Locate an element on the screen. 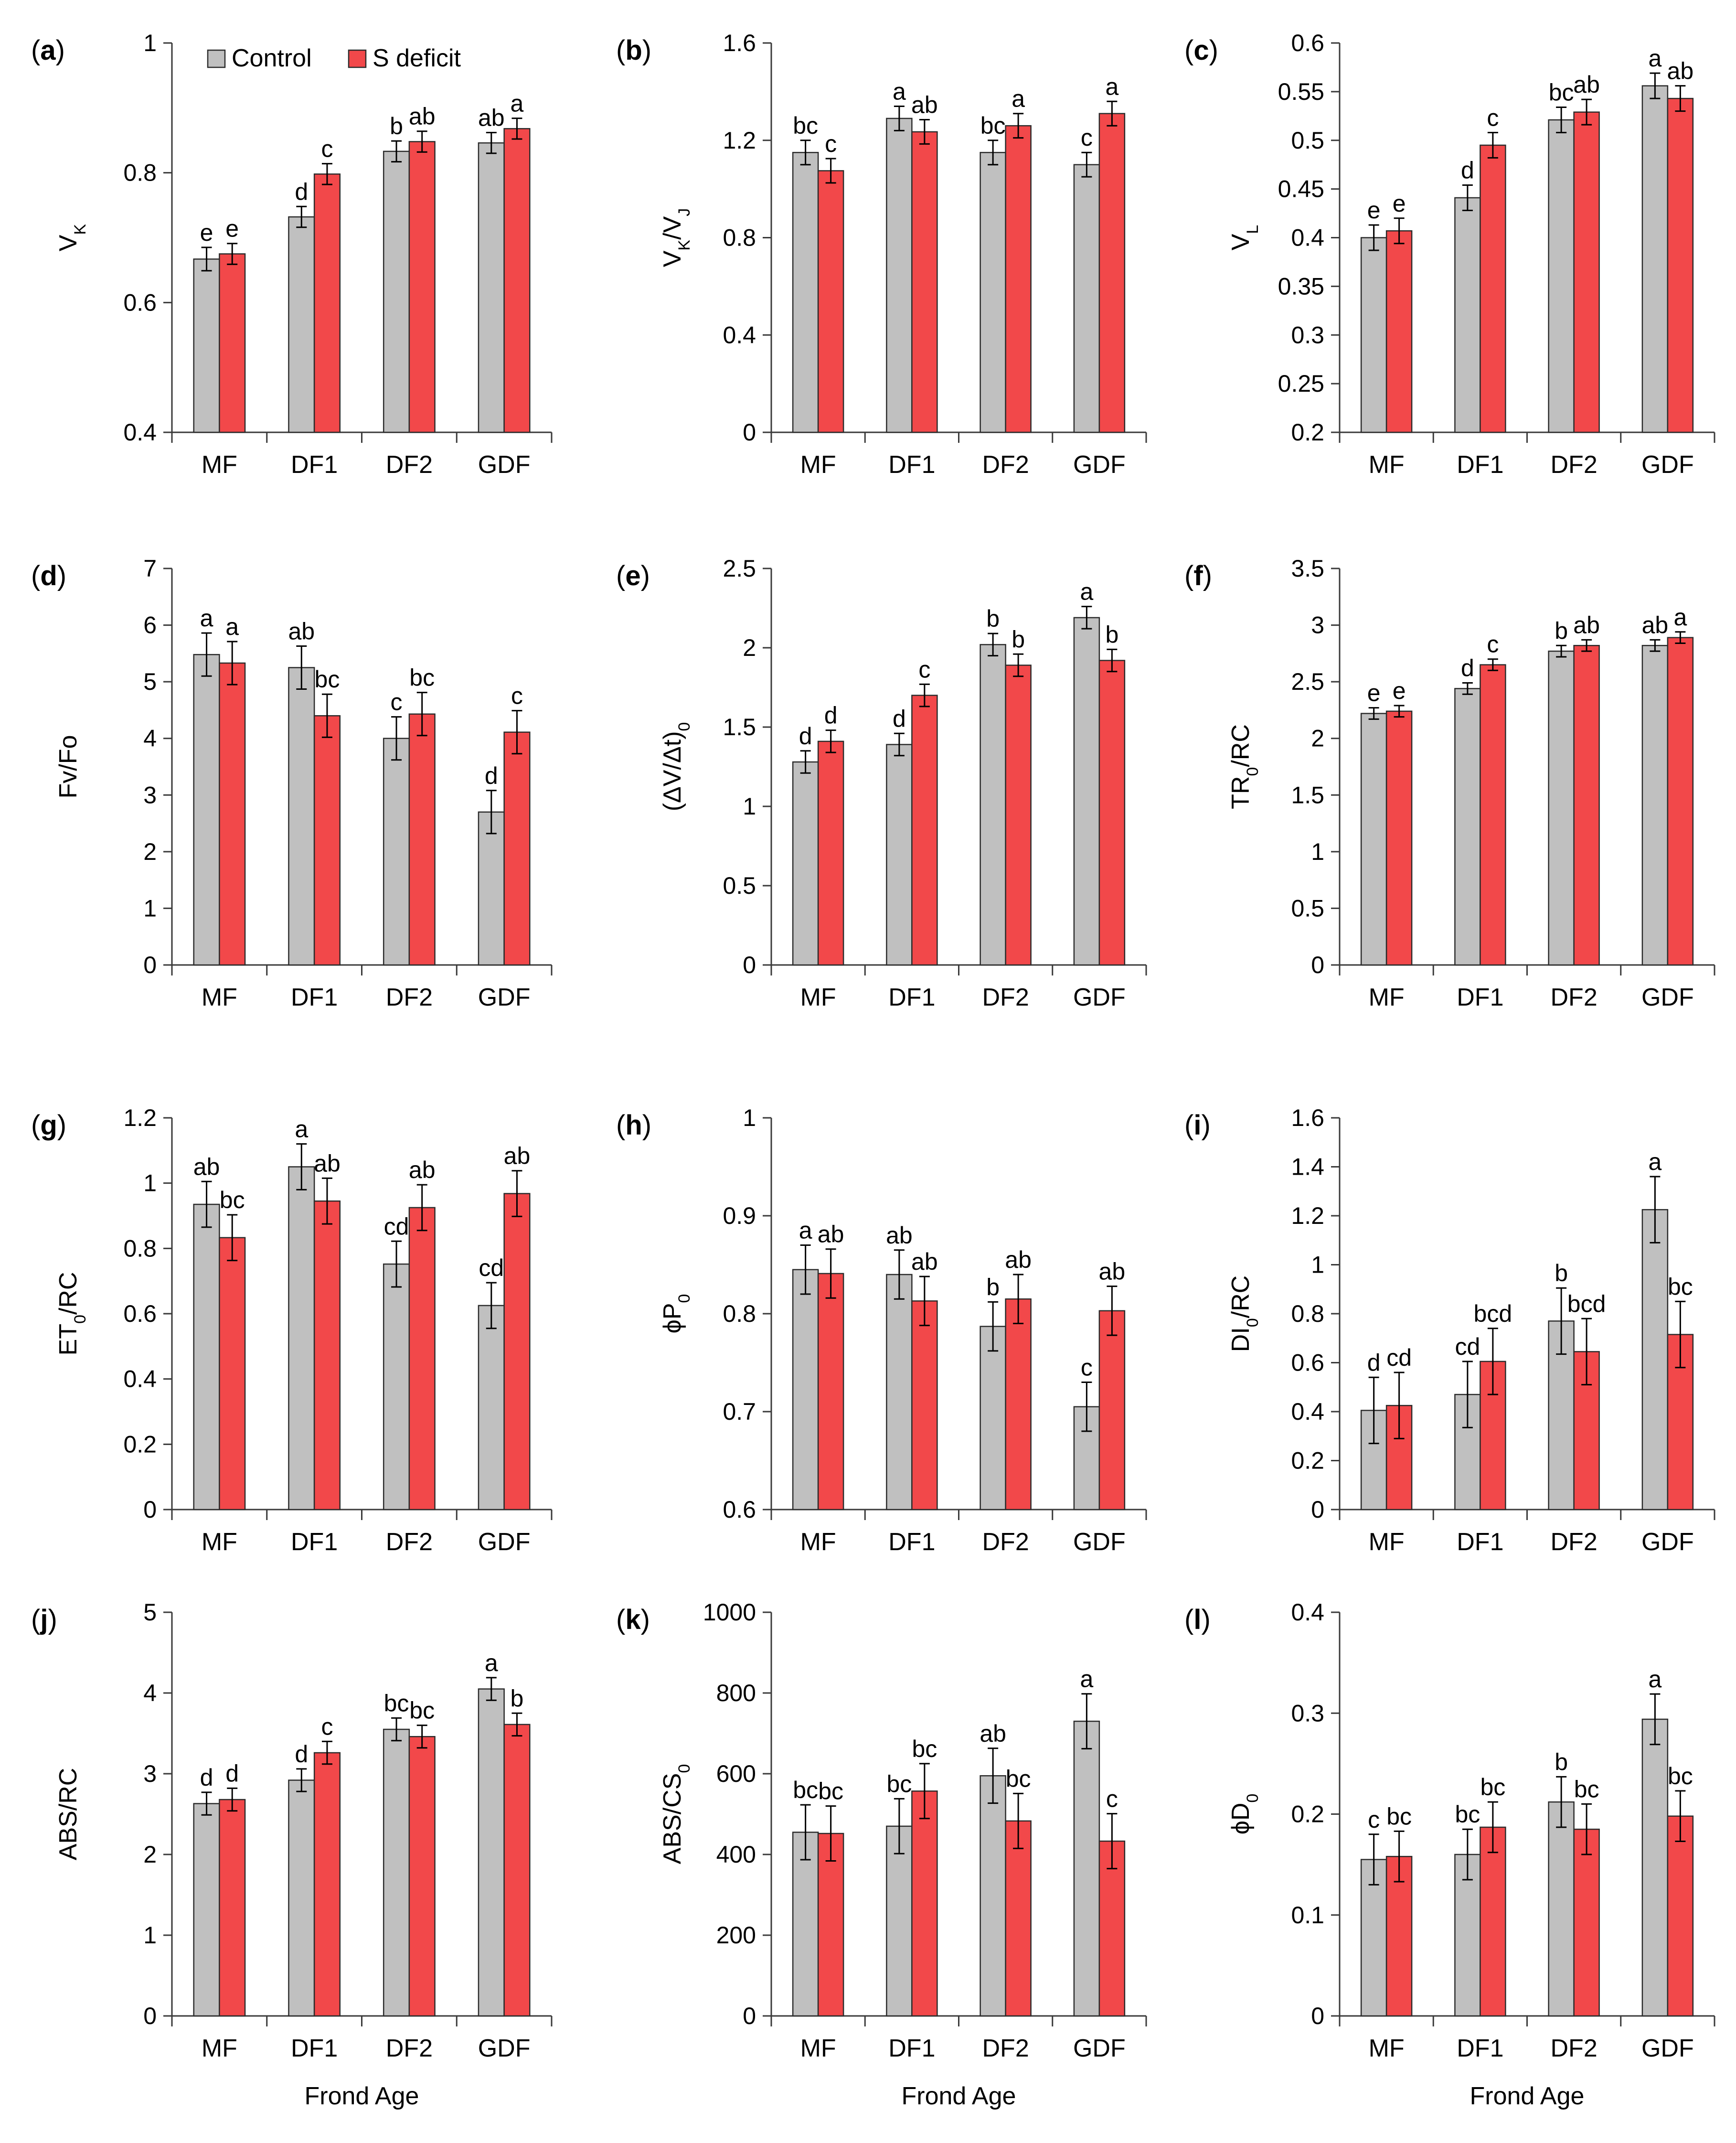  panel-label: (g) is located at coordinates (48, 1125).